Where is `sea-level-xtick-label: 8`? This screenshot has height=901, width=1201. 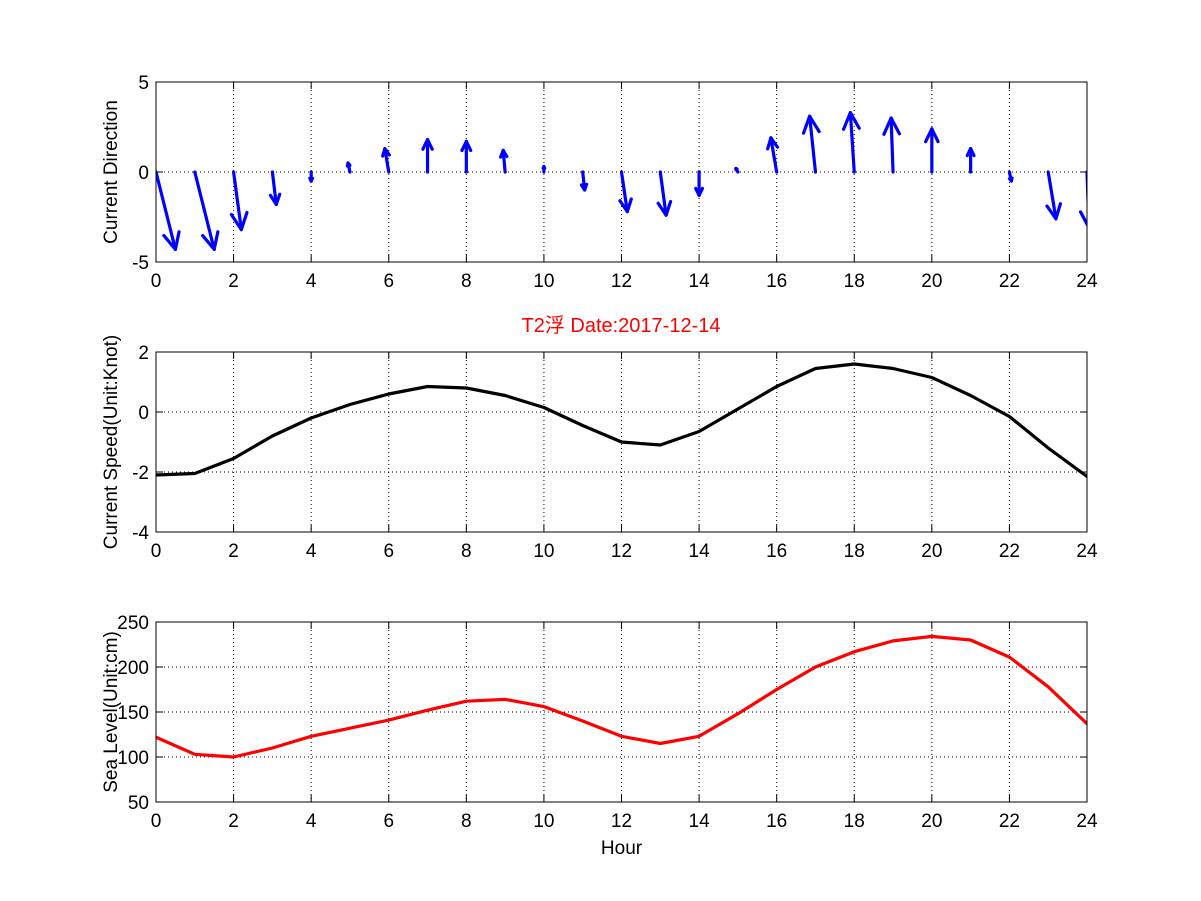 sea-level-xtick-label: 8 is located at coordinates (466, 821).